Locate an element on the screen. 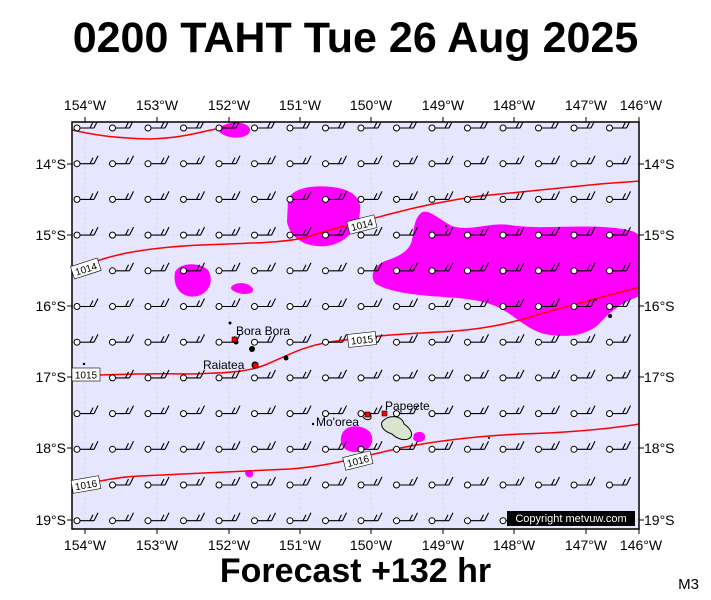  rain-area-south-central is located at coordinates (356, 439).